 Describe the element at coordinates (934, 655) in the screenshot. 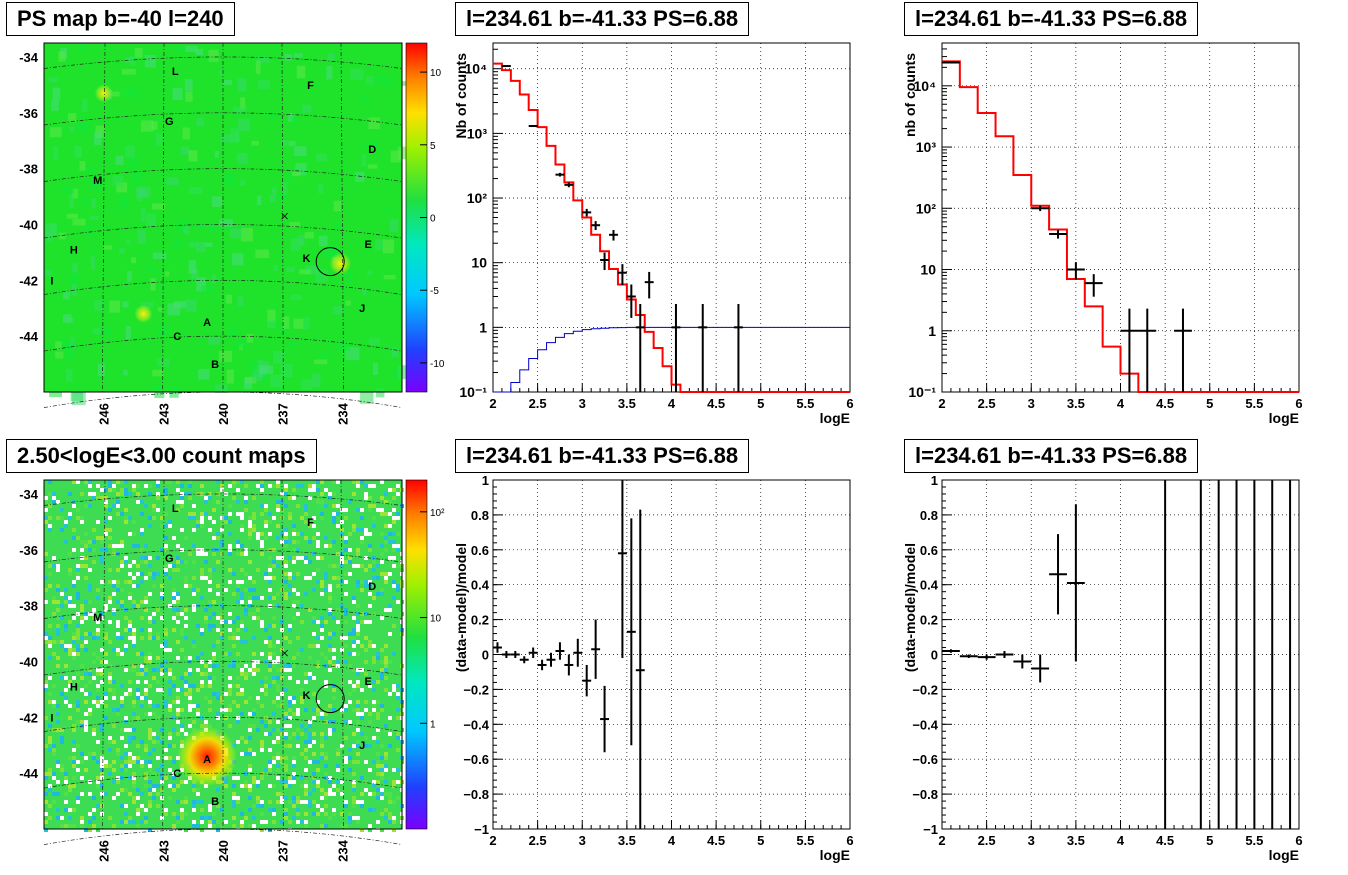

I see `y-tick-label: 0` at that location.